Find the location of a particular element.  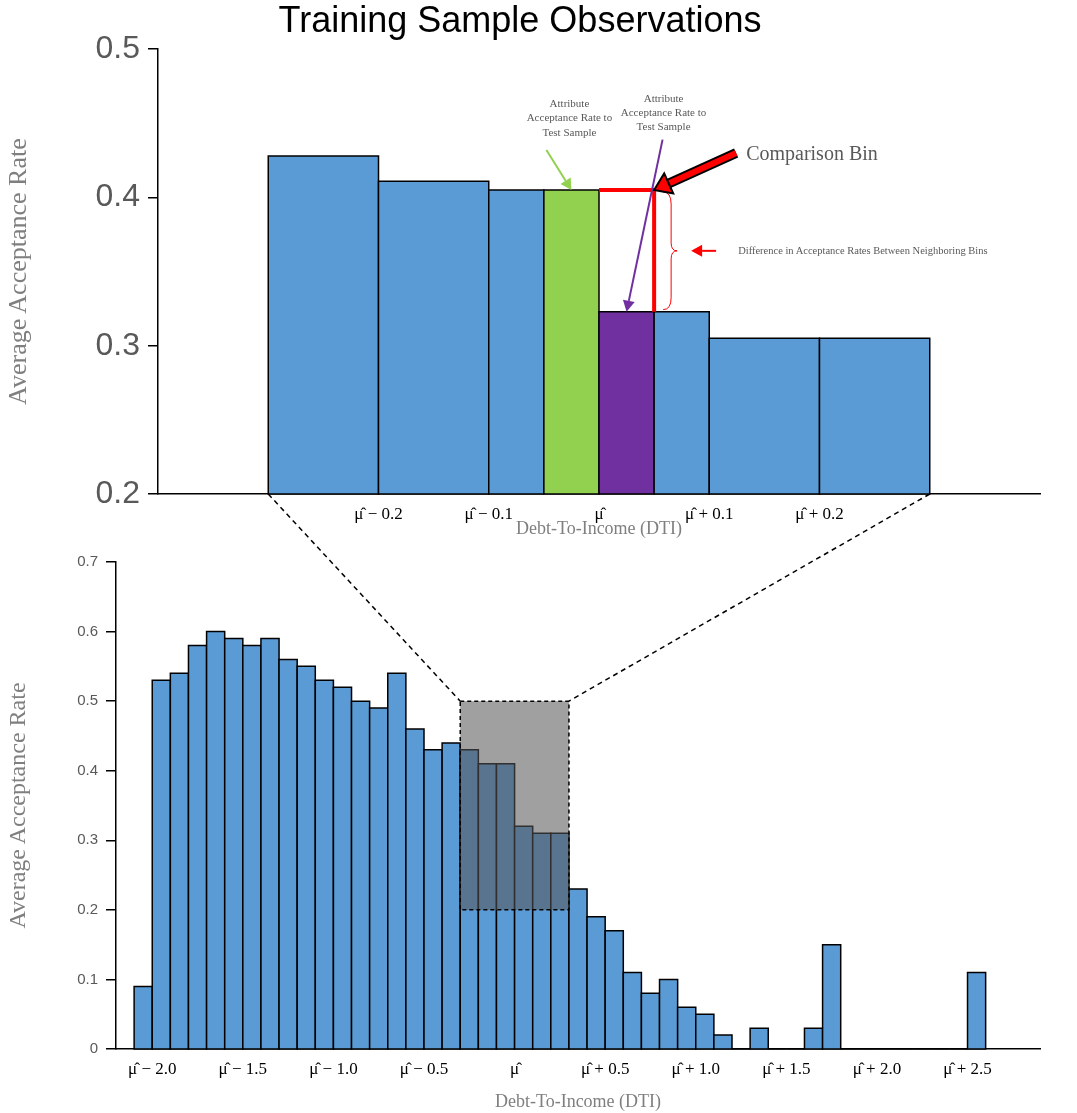

annotation: Comparison Bin is located at coordinates (812, 154).